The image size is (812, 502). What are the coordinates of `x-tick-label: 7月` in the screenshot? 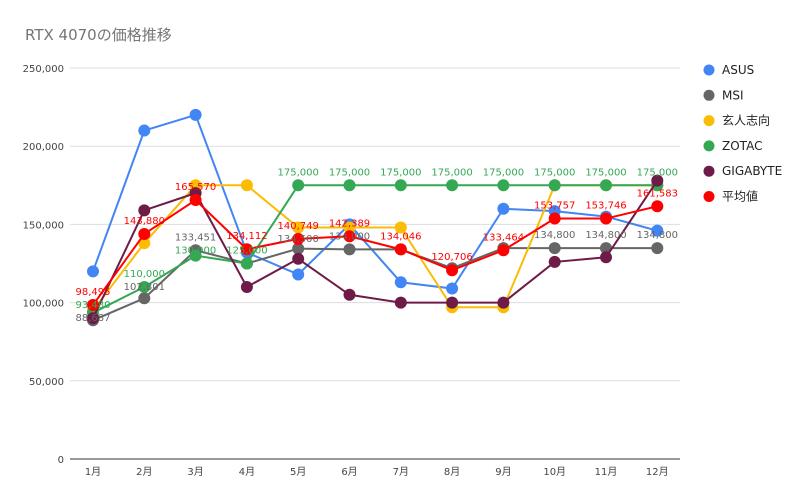 It's located at (401, 472).